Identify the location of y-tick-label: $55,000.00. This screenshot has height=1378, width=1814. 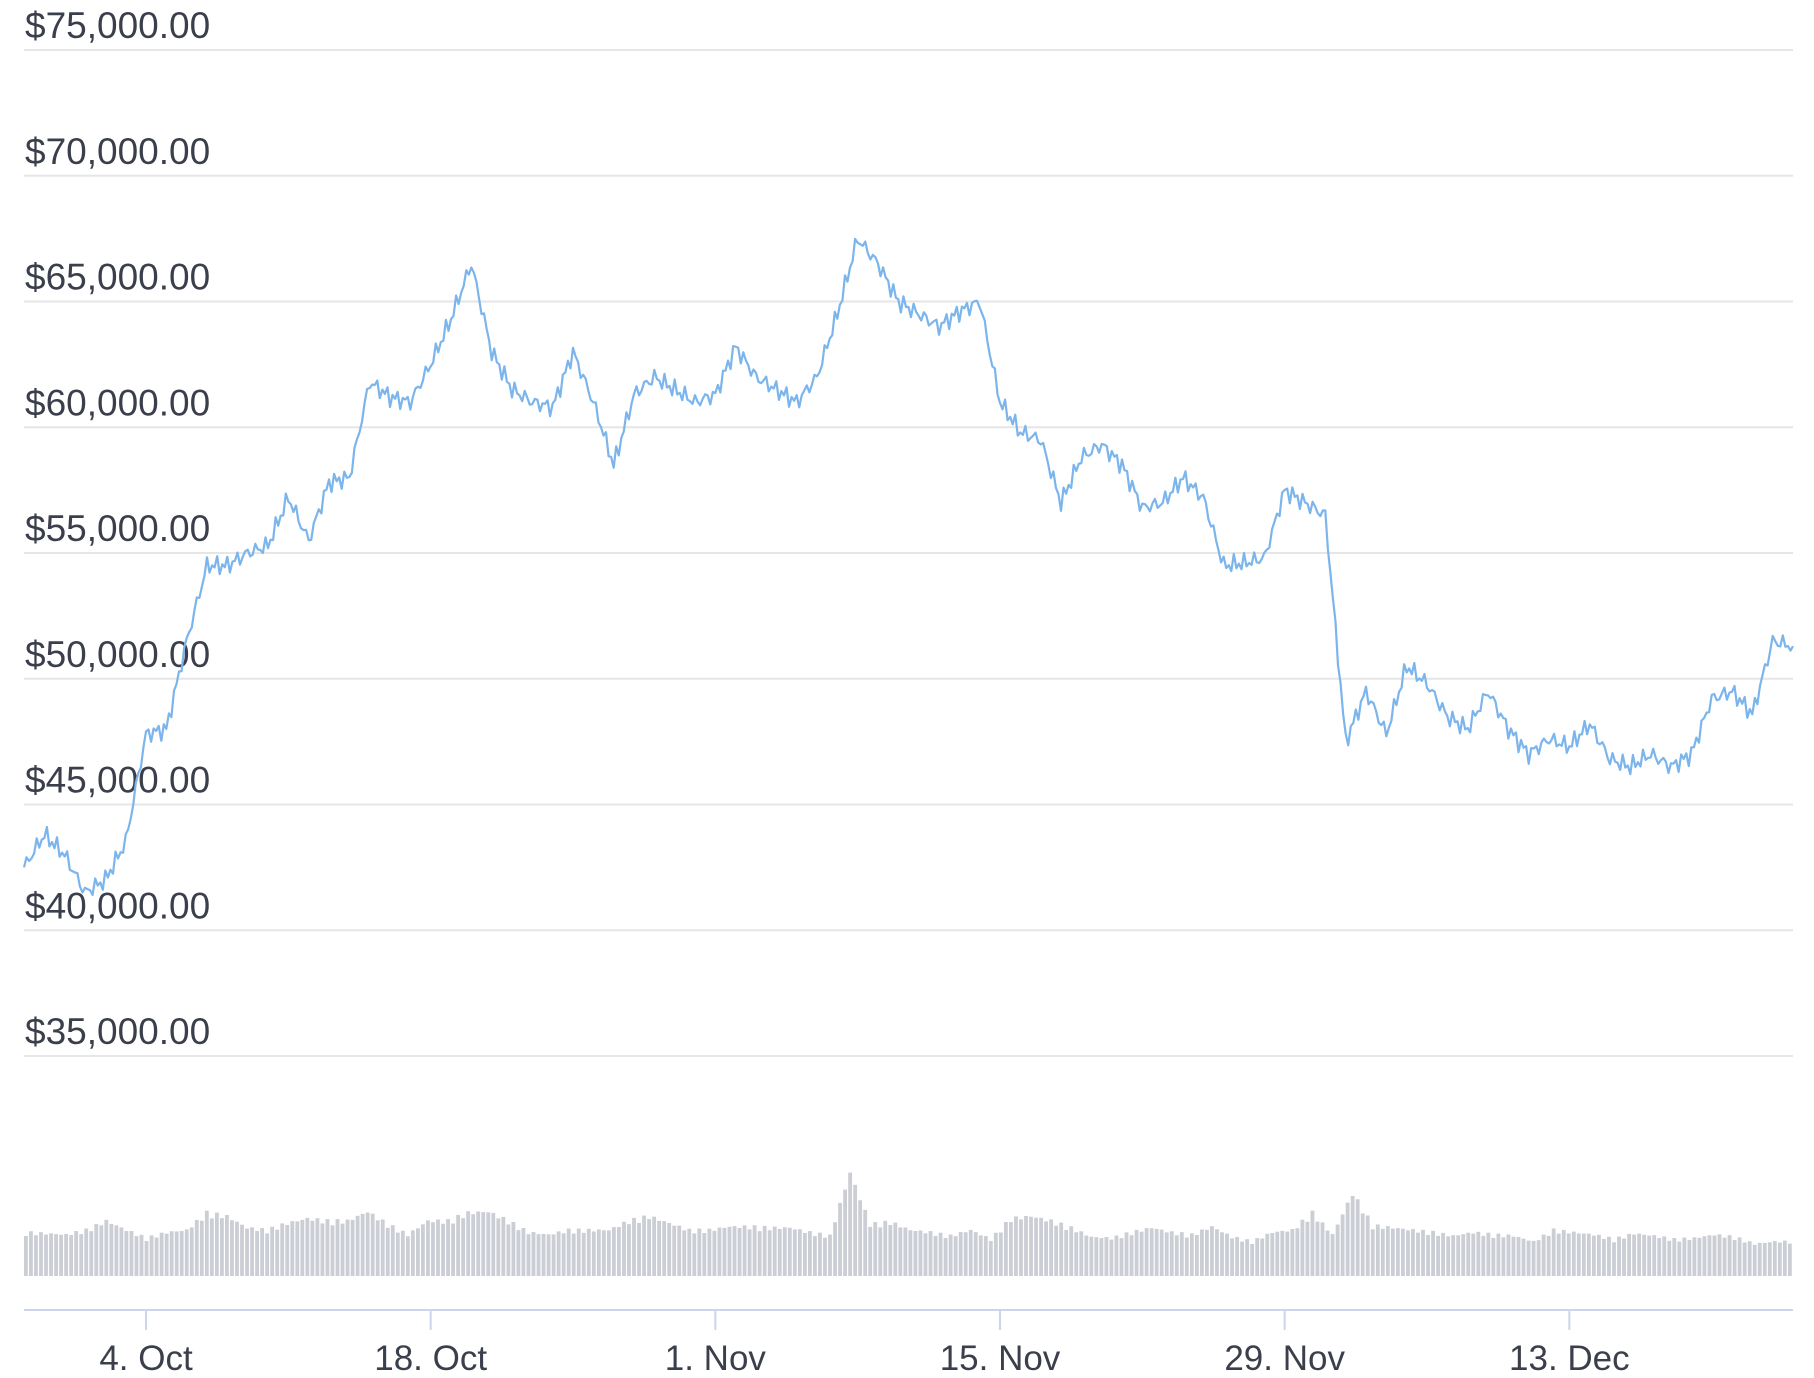
(117, 528).